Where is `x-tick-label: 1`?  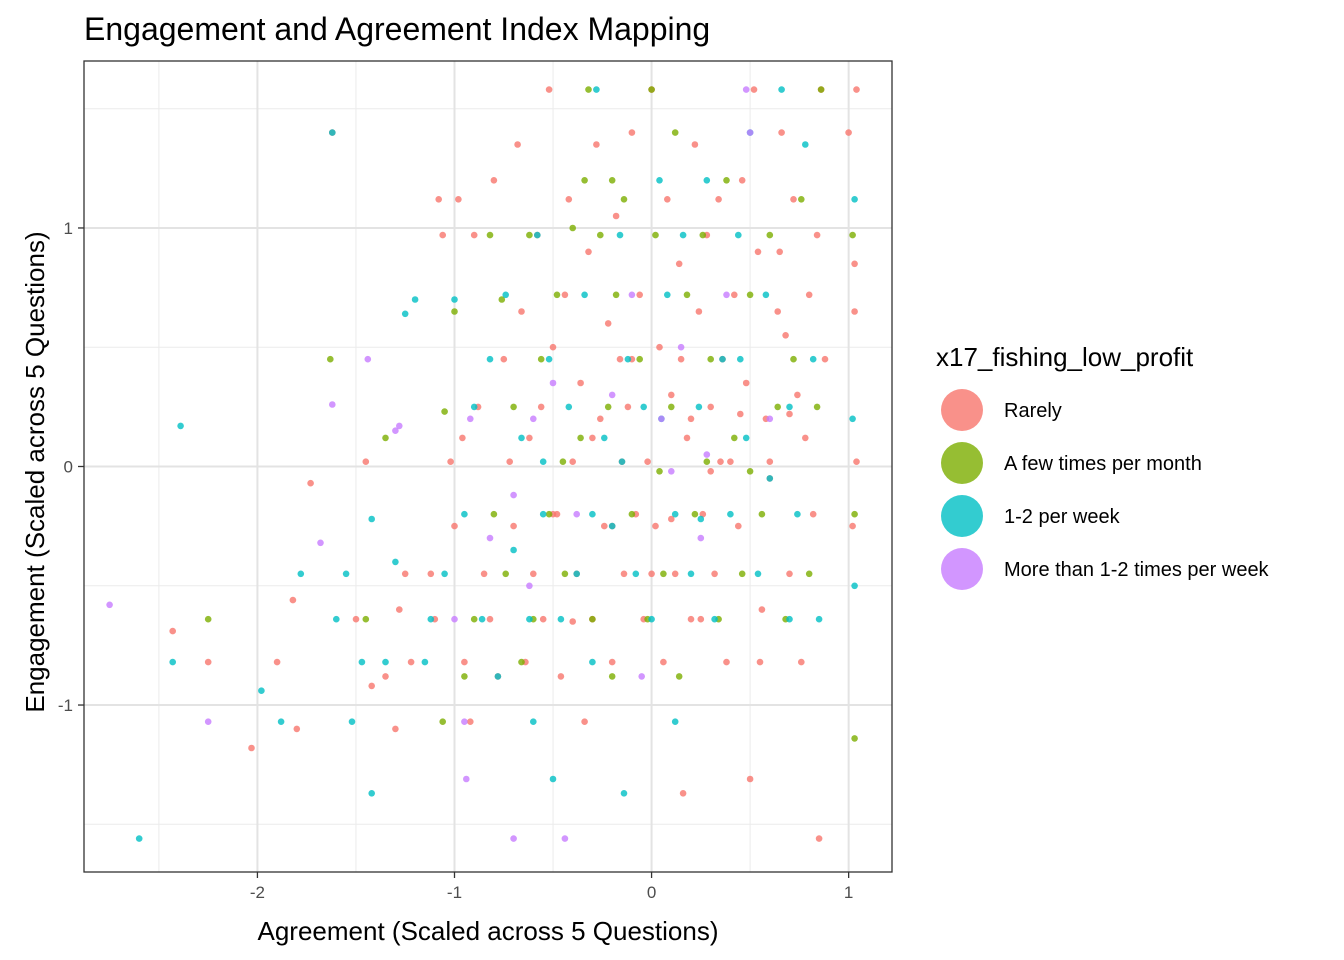
x-tick-label: 1 is located at coordinates (848, 892).